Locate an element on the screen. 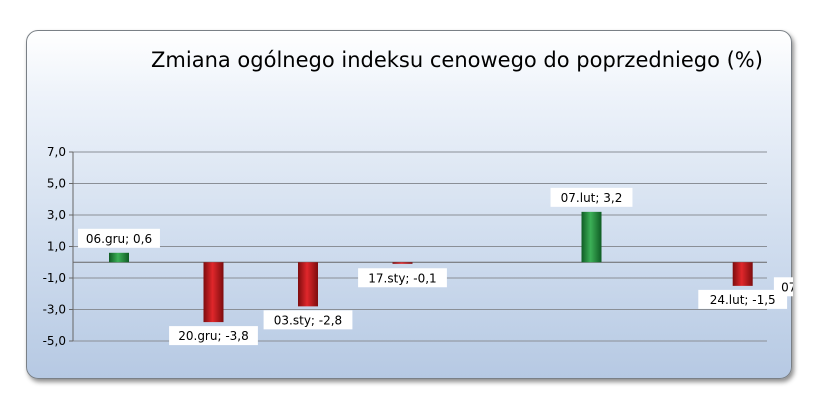 The width and height of the screenshot is (819, 419). y-tick-label: -5,0 is located at coordinates (54, 341).